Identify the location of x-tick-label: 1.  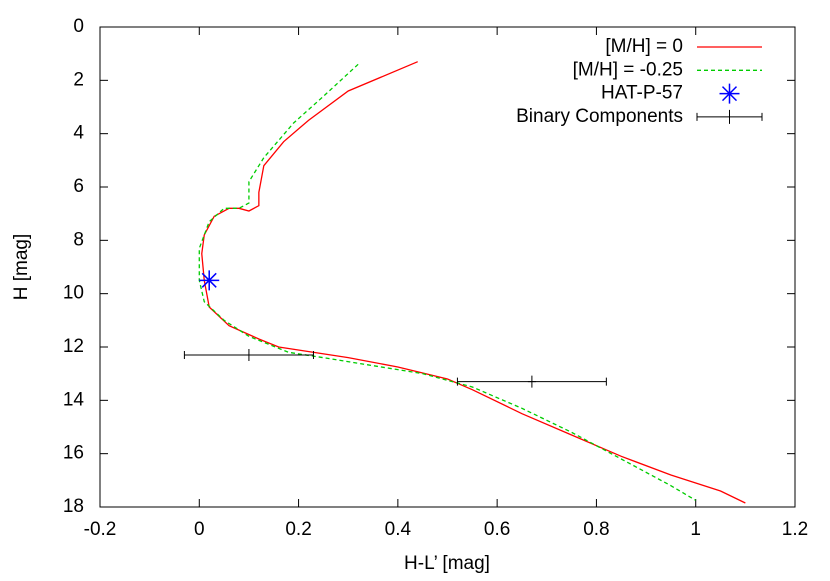
(695, 529).